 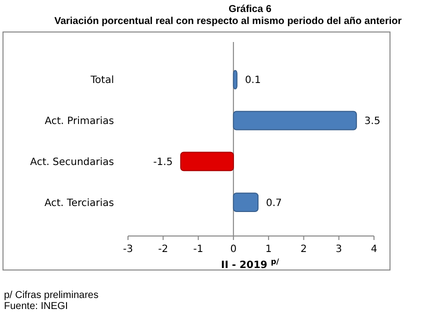 I want to click on y-tick-label: Act. Primarias, so click(x=79, y=122).